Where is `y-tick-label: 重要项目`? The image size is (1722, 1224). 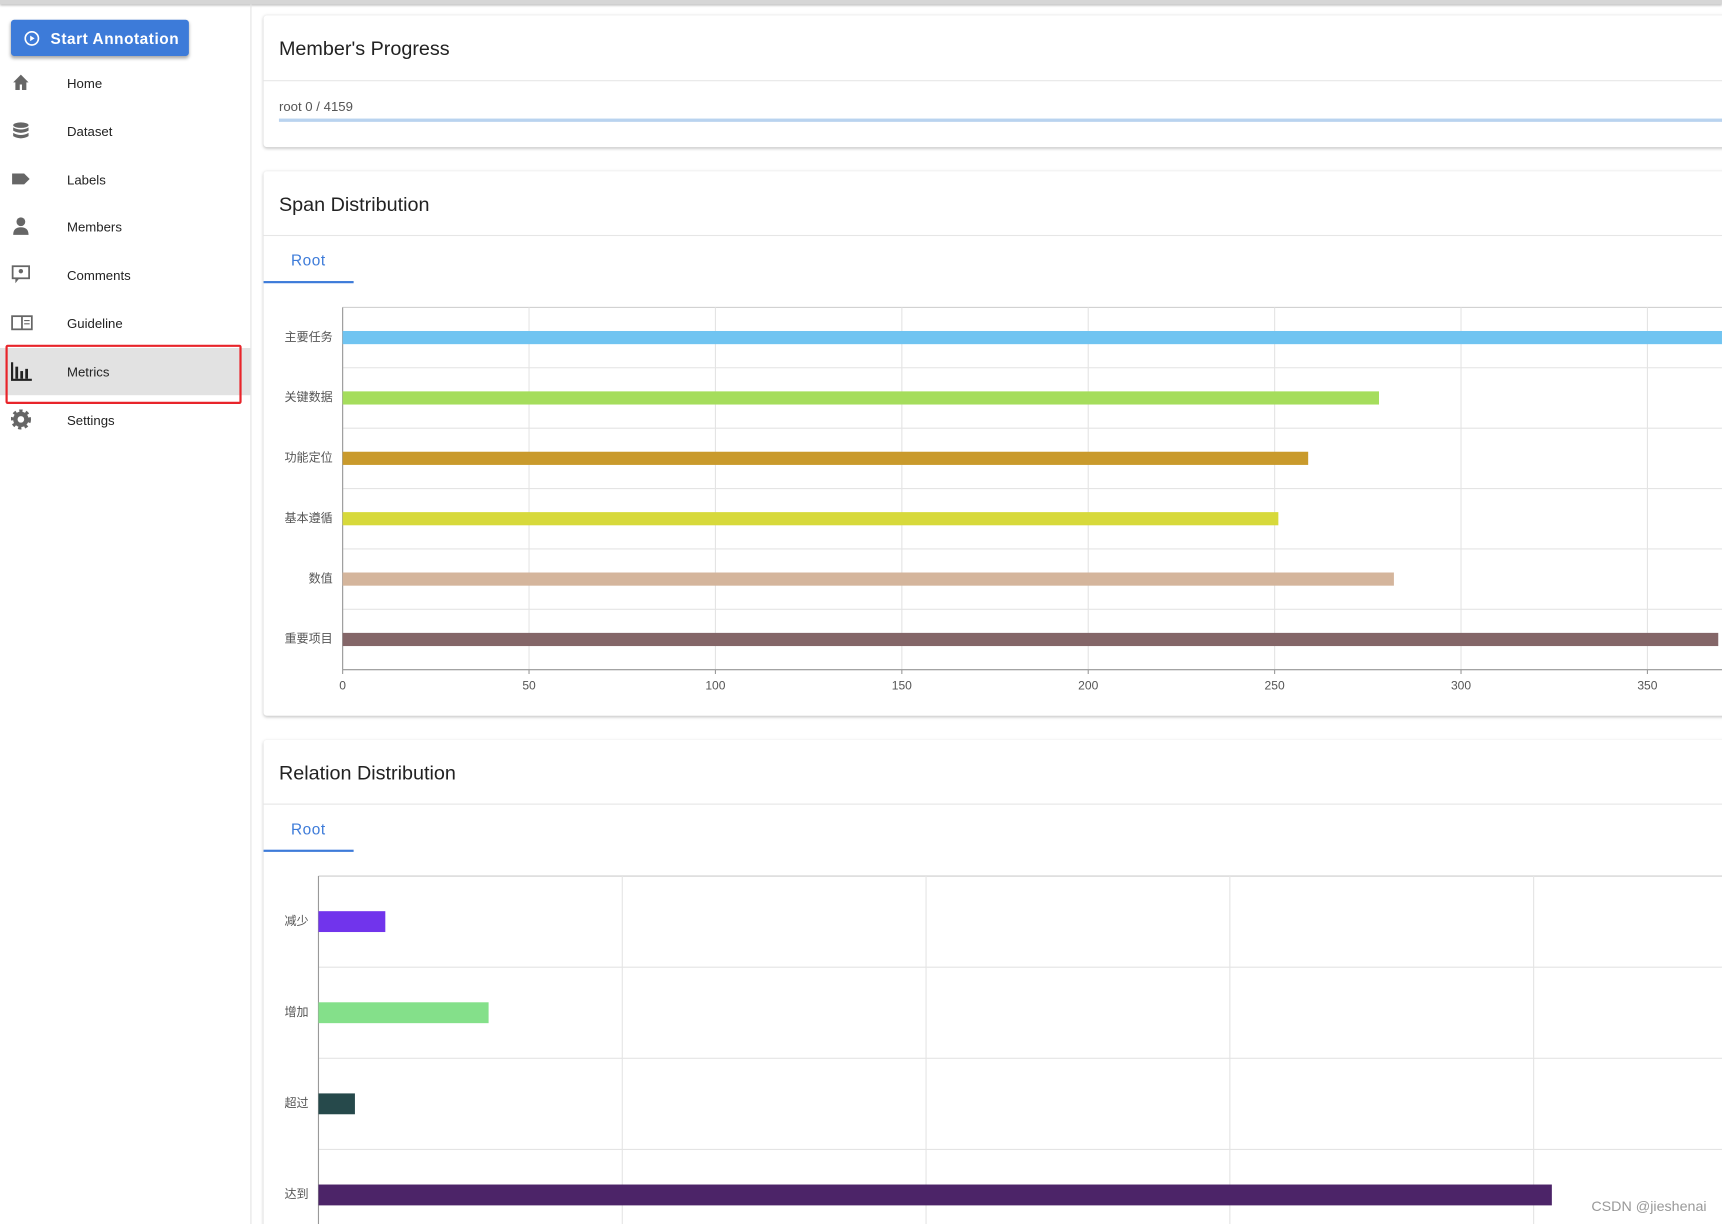
y-tick-label: 重要项目 is located at coordinates (308, 639).